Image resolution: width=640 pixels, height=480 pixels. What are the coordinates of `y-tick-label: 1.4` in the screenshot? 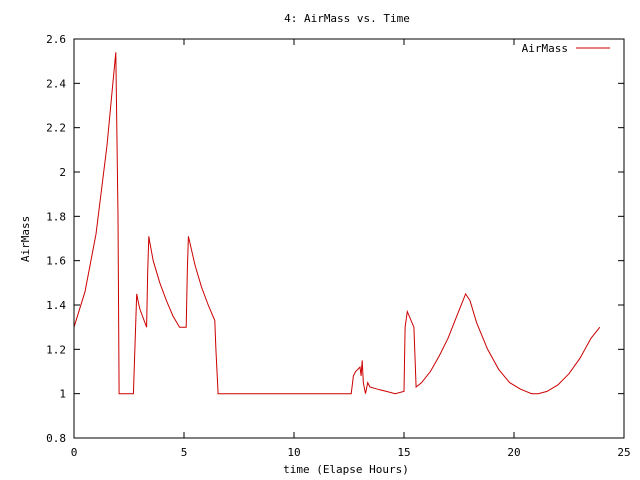 It's located at (56, 305).